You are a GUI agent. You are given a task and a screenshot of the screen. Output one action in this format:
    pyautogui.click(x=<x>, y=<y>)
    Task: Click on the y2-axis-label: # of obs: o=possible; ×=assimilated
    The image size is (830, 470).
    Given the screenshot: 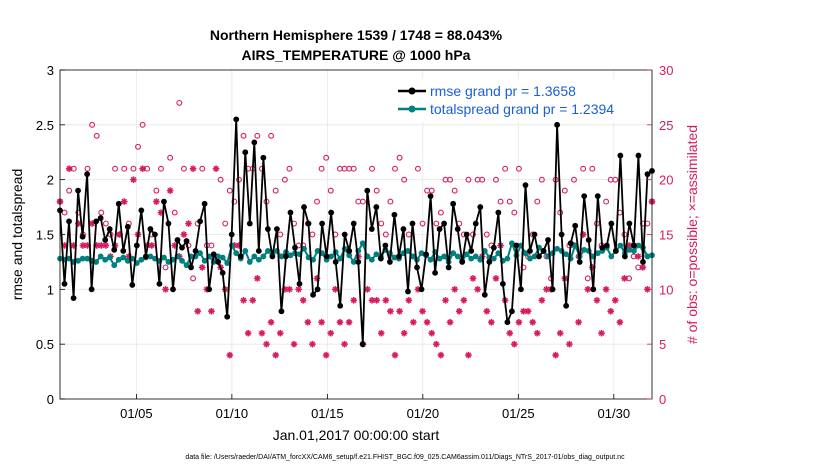 What is the action you would take?
    pyautogui.click(x=692, y=234)
    